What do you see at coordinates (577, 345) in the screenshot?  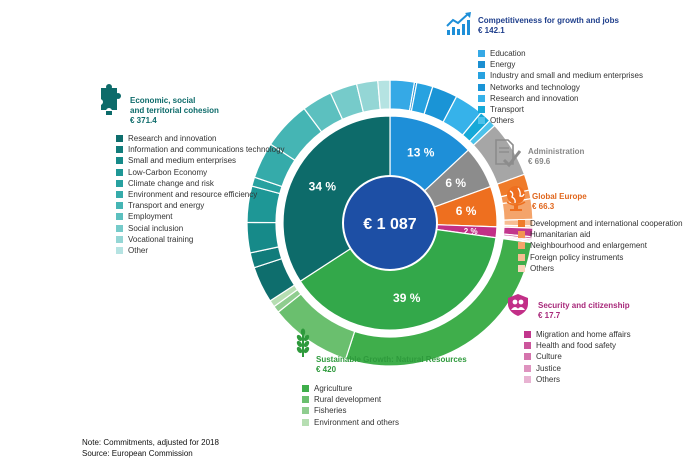 I see `legend-item: Health and food safety` at bounding box center [577, 345].